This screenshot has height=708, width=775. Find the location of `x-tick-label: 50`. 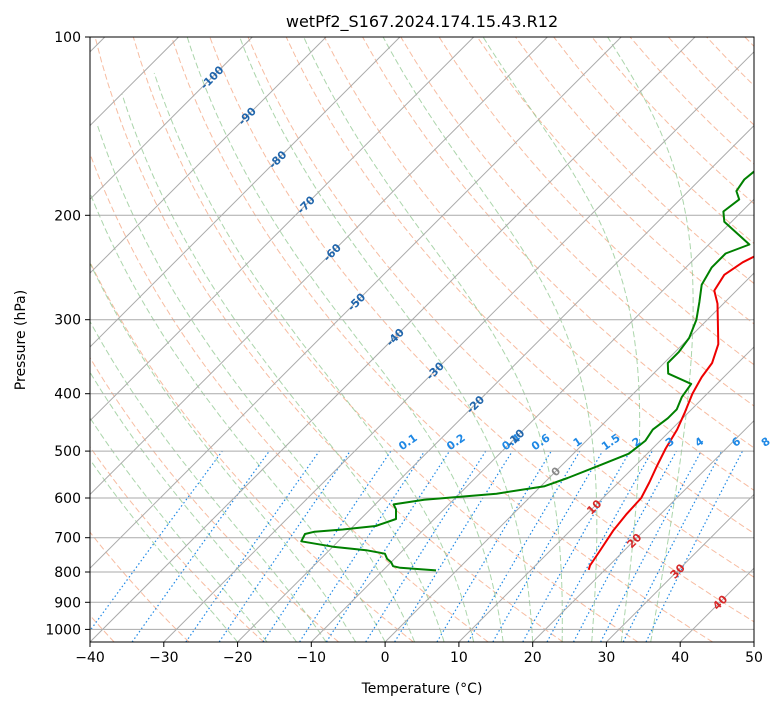

x-tick-label: 50 is located at coordinates (754, 658).